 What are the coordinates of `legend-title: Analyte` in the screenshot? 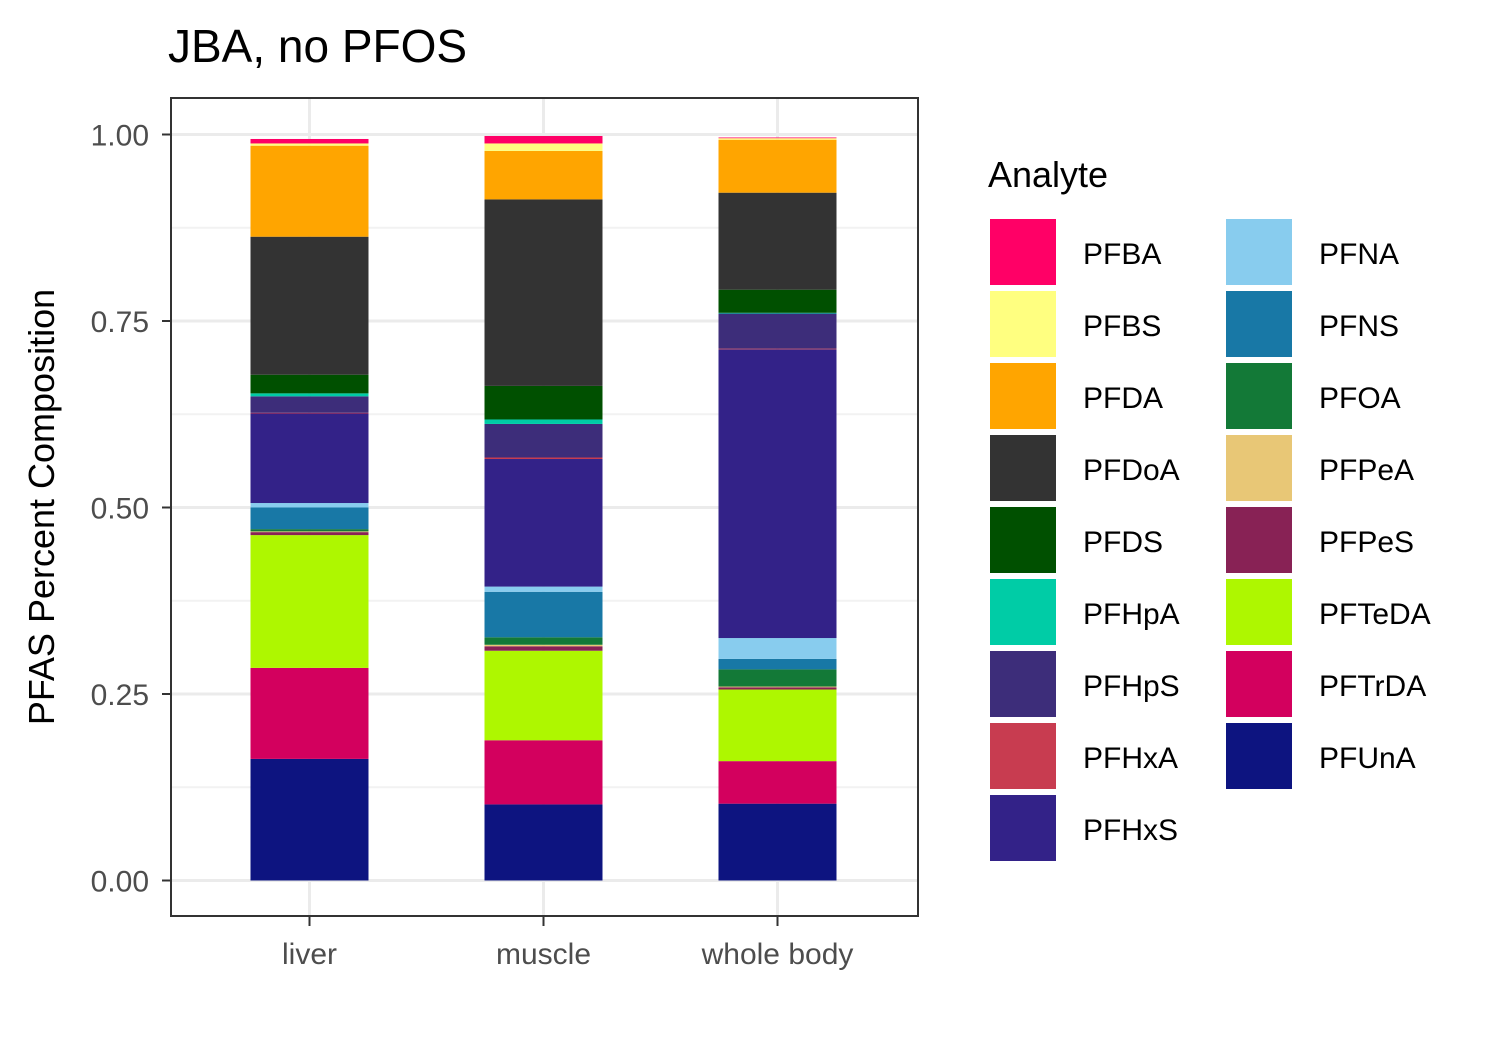 It's located at (1048, 174).